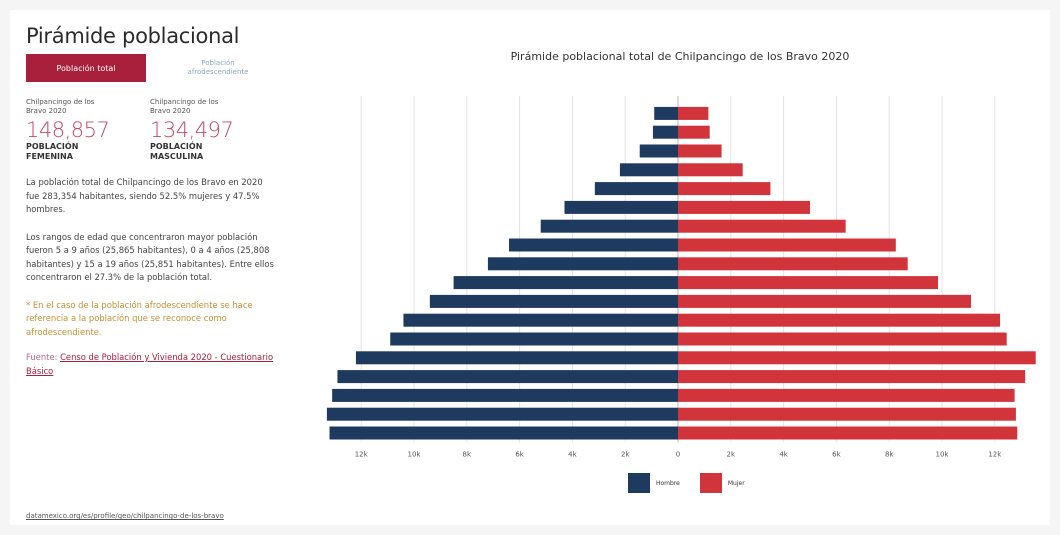  What do you see at coordinates (696, 483) in the screenshot?
I see `chart-legend: Hombre Mujer` at bounding box center [696, 483].